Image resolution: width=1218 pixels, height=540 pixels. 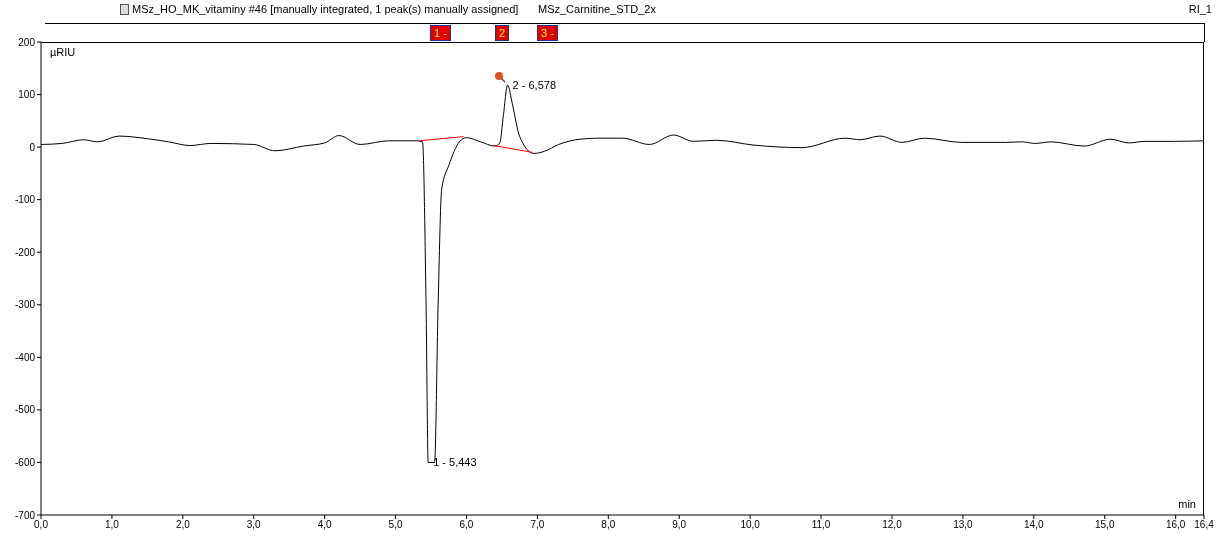 What do you see at coordinates (1204, 525) in the screenshot?
I see `x-tick-label: 16,4` at bounding box center [1204, 525].